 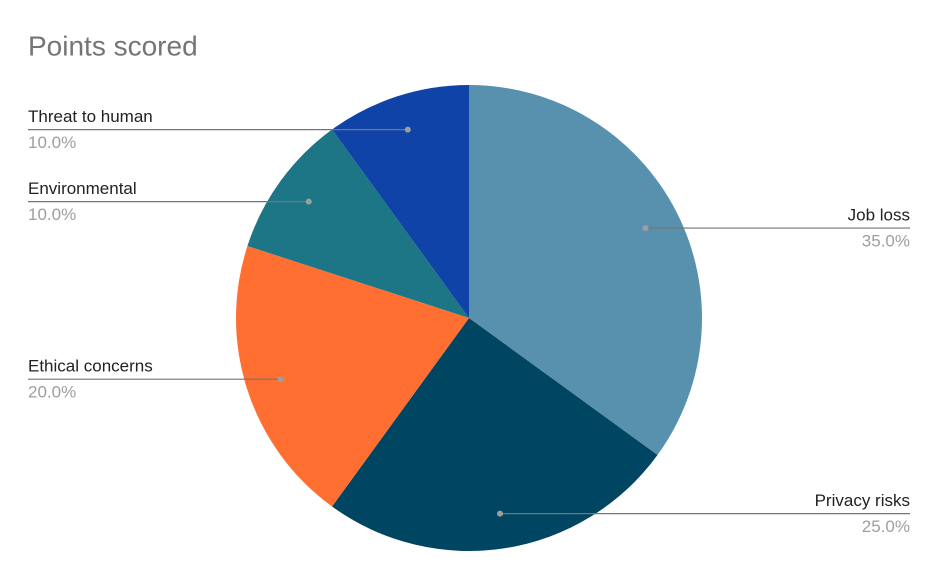 I want to click on slice-value-label: 20.0%, so click(x=52, y=392).